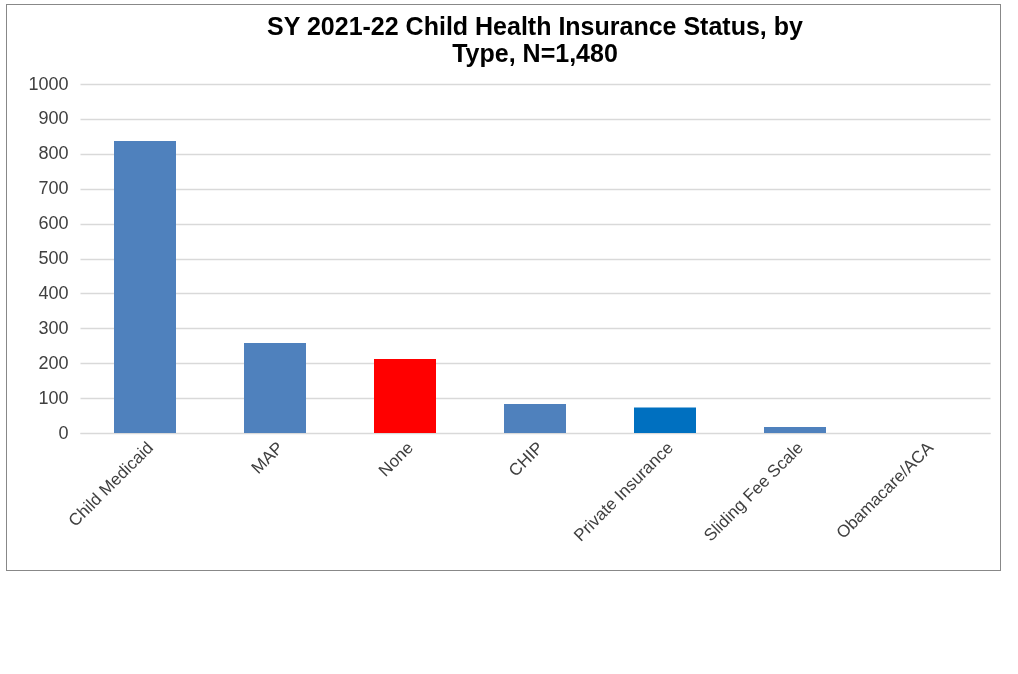 The image size is (1018, 674). Describe the element at coordinates (53, 223) in the screenshot. I see `y-tick-label: 600` at that location.